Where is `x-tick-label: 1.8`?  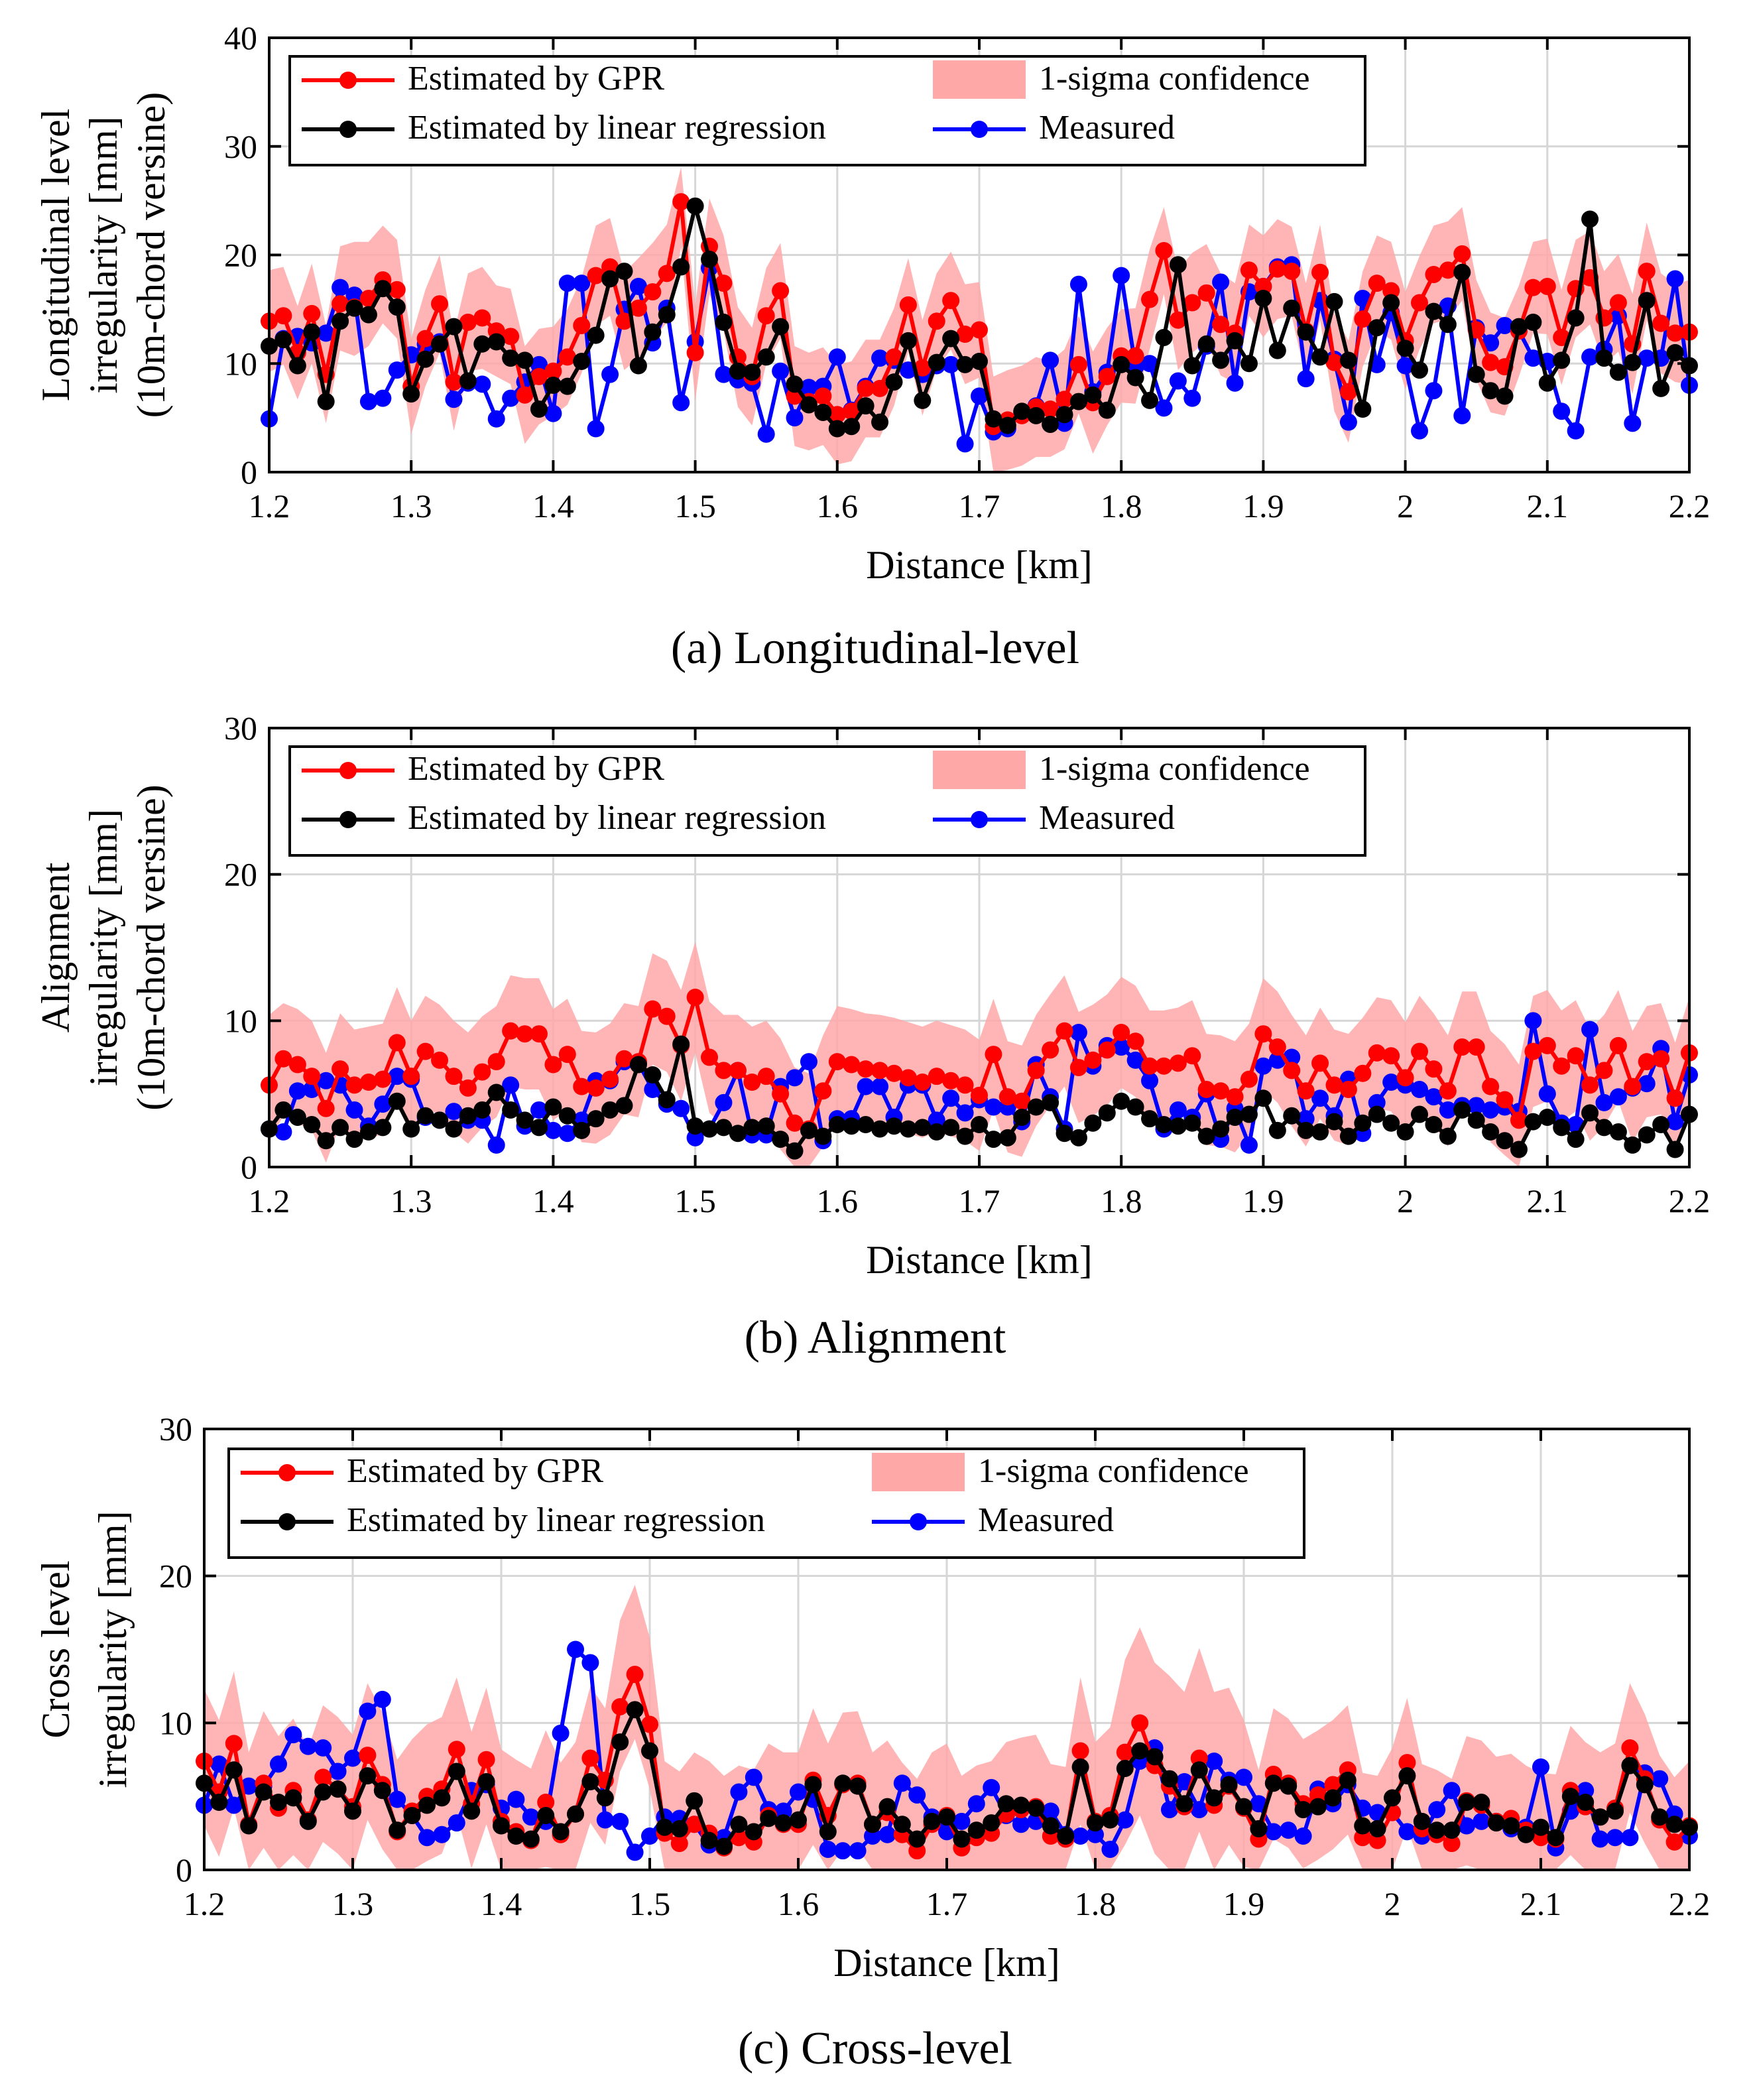
x-tick-label: 1.8 is located at coordinates (1121, 506).